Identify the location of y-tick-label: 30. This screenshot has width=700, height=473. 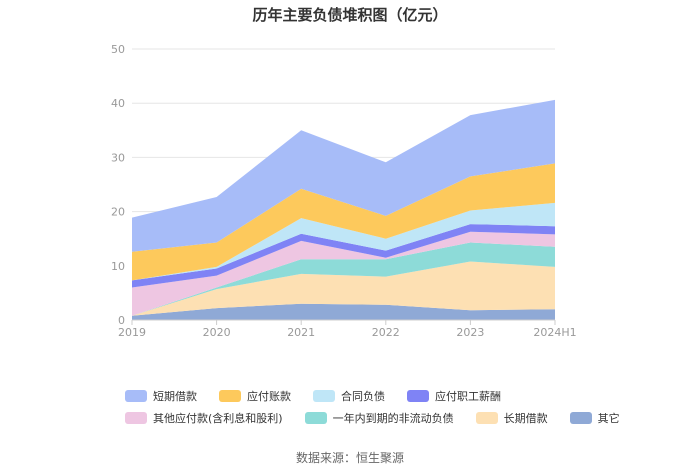
(118, 157).